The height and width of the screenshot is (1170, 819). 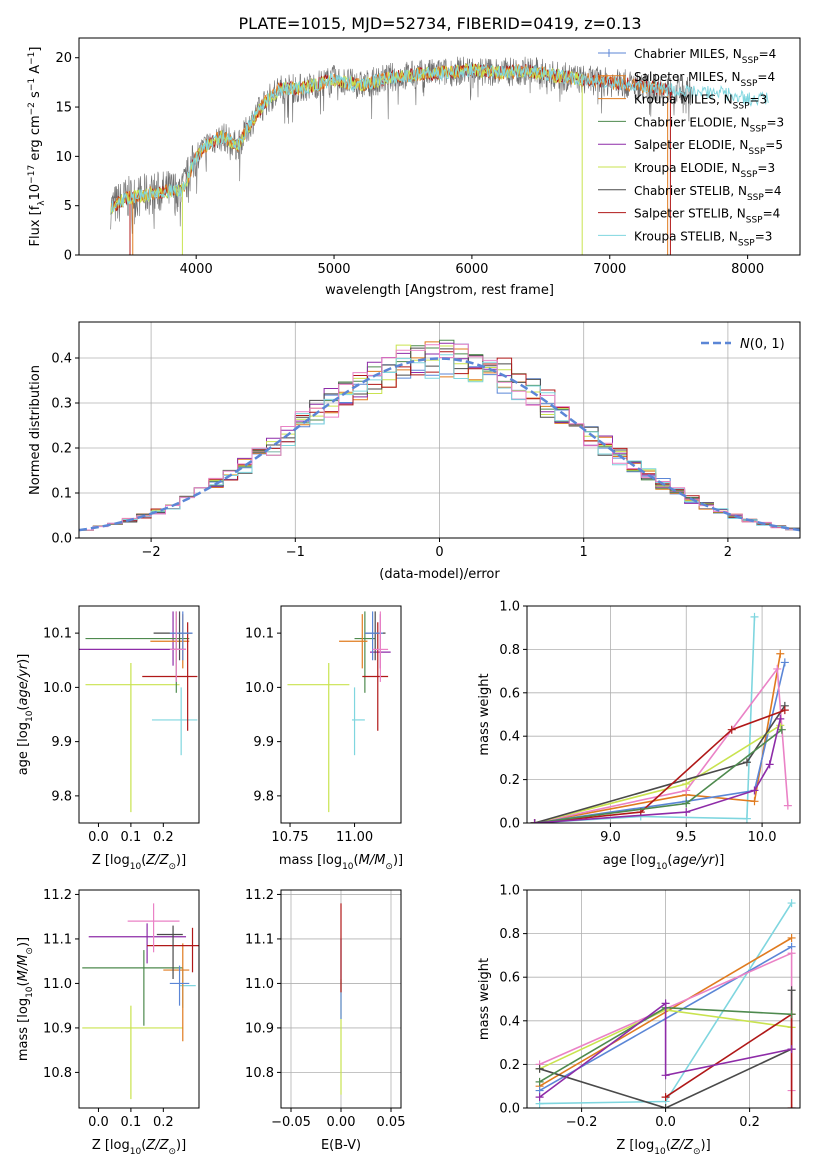 I want to click on y-axis-label: mass [log10(M/M⊙)], so click(x=25, y=999).